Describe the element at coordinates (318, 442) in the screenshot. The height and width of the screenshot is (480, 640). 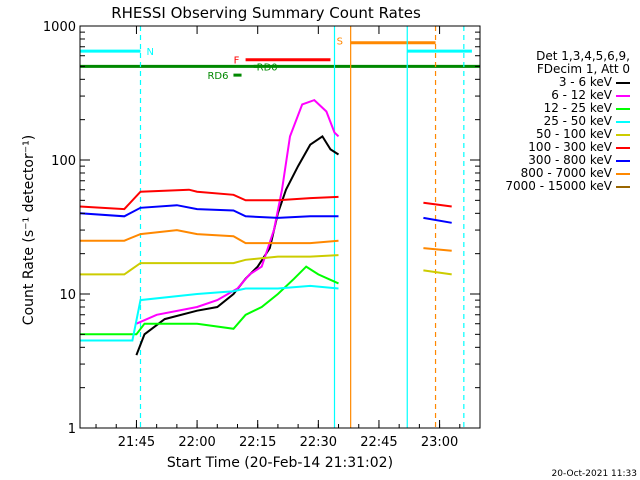
I see `x-tick-label-3: 22:30` at that location.